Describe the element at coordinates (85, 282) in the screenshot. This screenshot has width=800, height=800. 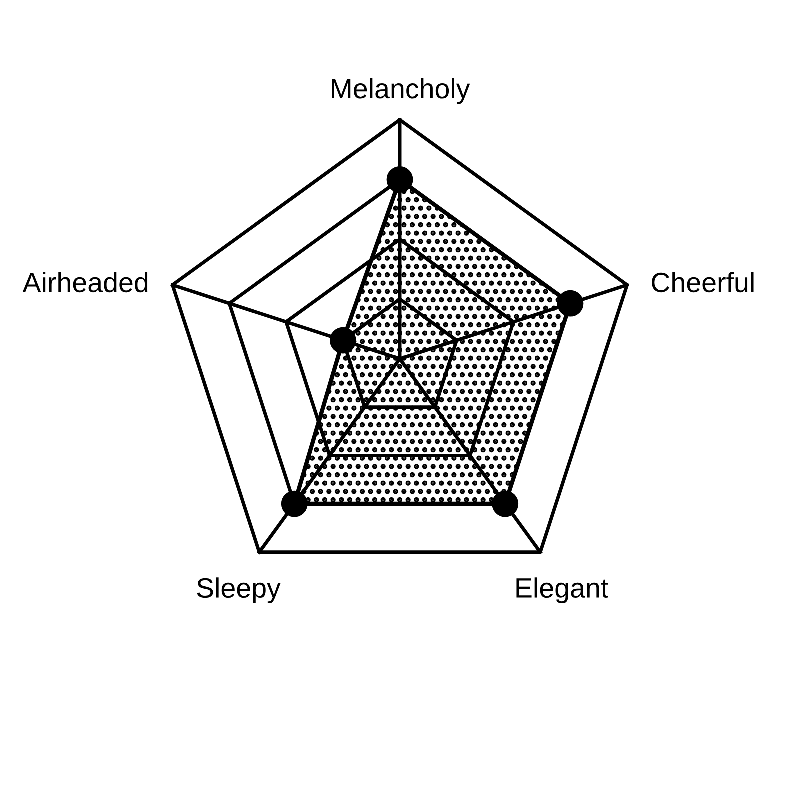
I see `spoke-label: Airheaded` at that location.